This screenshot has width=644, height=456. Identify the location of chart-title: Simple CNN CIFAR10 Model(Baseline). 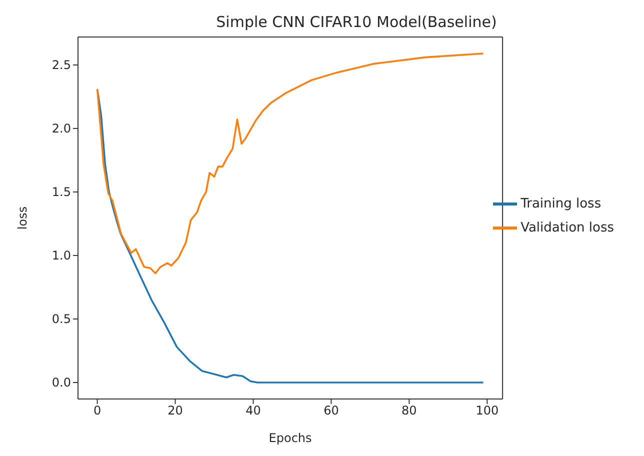
(356, 22).